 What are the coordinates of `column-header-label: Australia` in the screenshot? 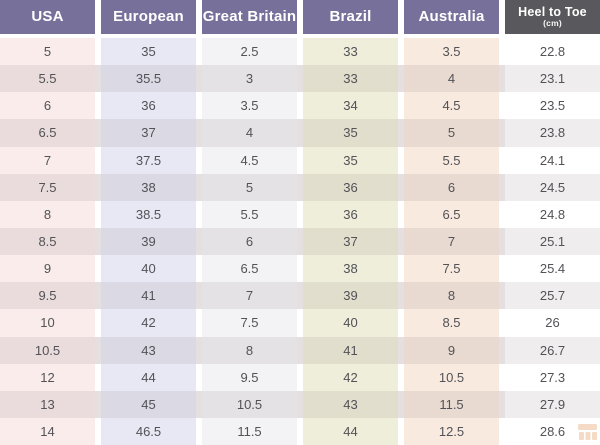 It's located at (451, 17).